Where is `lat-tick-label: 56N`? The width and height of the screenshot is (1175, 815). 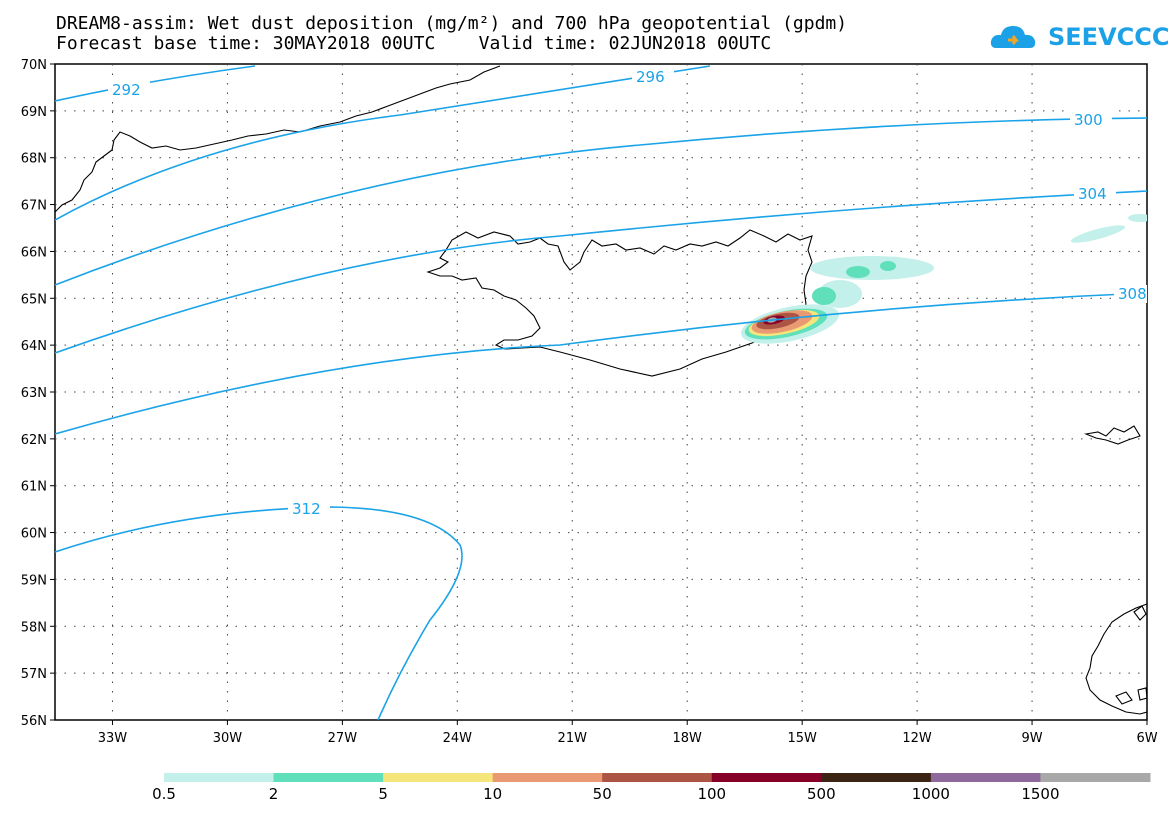
lat-tick-label: 56N is located at coordinates (34, 721).